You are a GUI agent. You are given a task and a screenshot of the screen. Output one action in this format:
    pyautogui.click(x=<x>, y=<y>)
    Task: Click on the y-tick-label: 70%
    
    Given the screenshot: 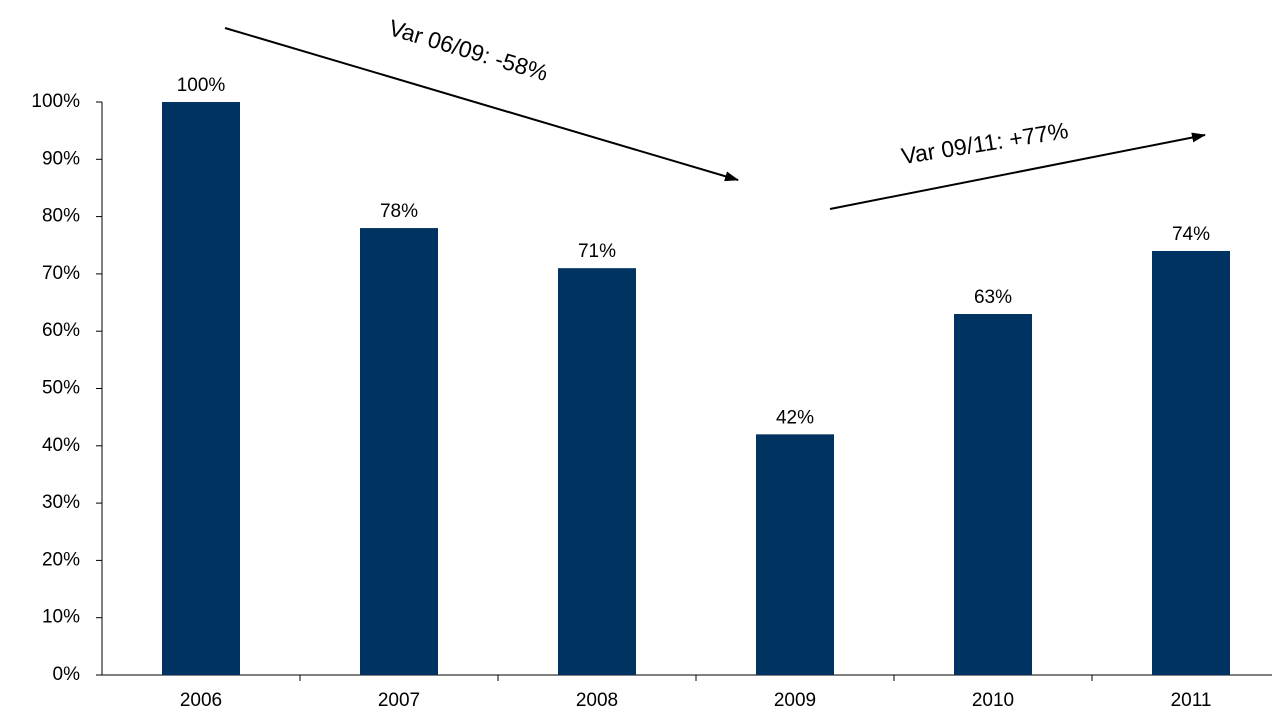 What is the action you would take?
    pyautogui.click(x=61, y=273)
    